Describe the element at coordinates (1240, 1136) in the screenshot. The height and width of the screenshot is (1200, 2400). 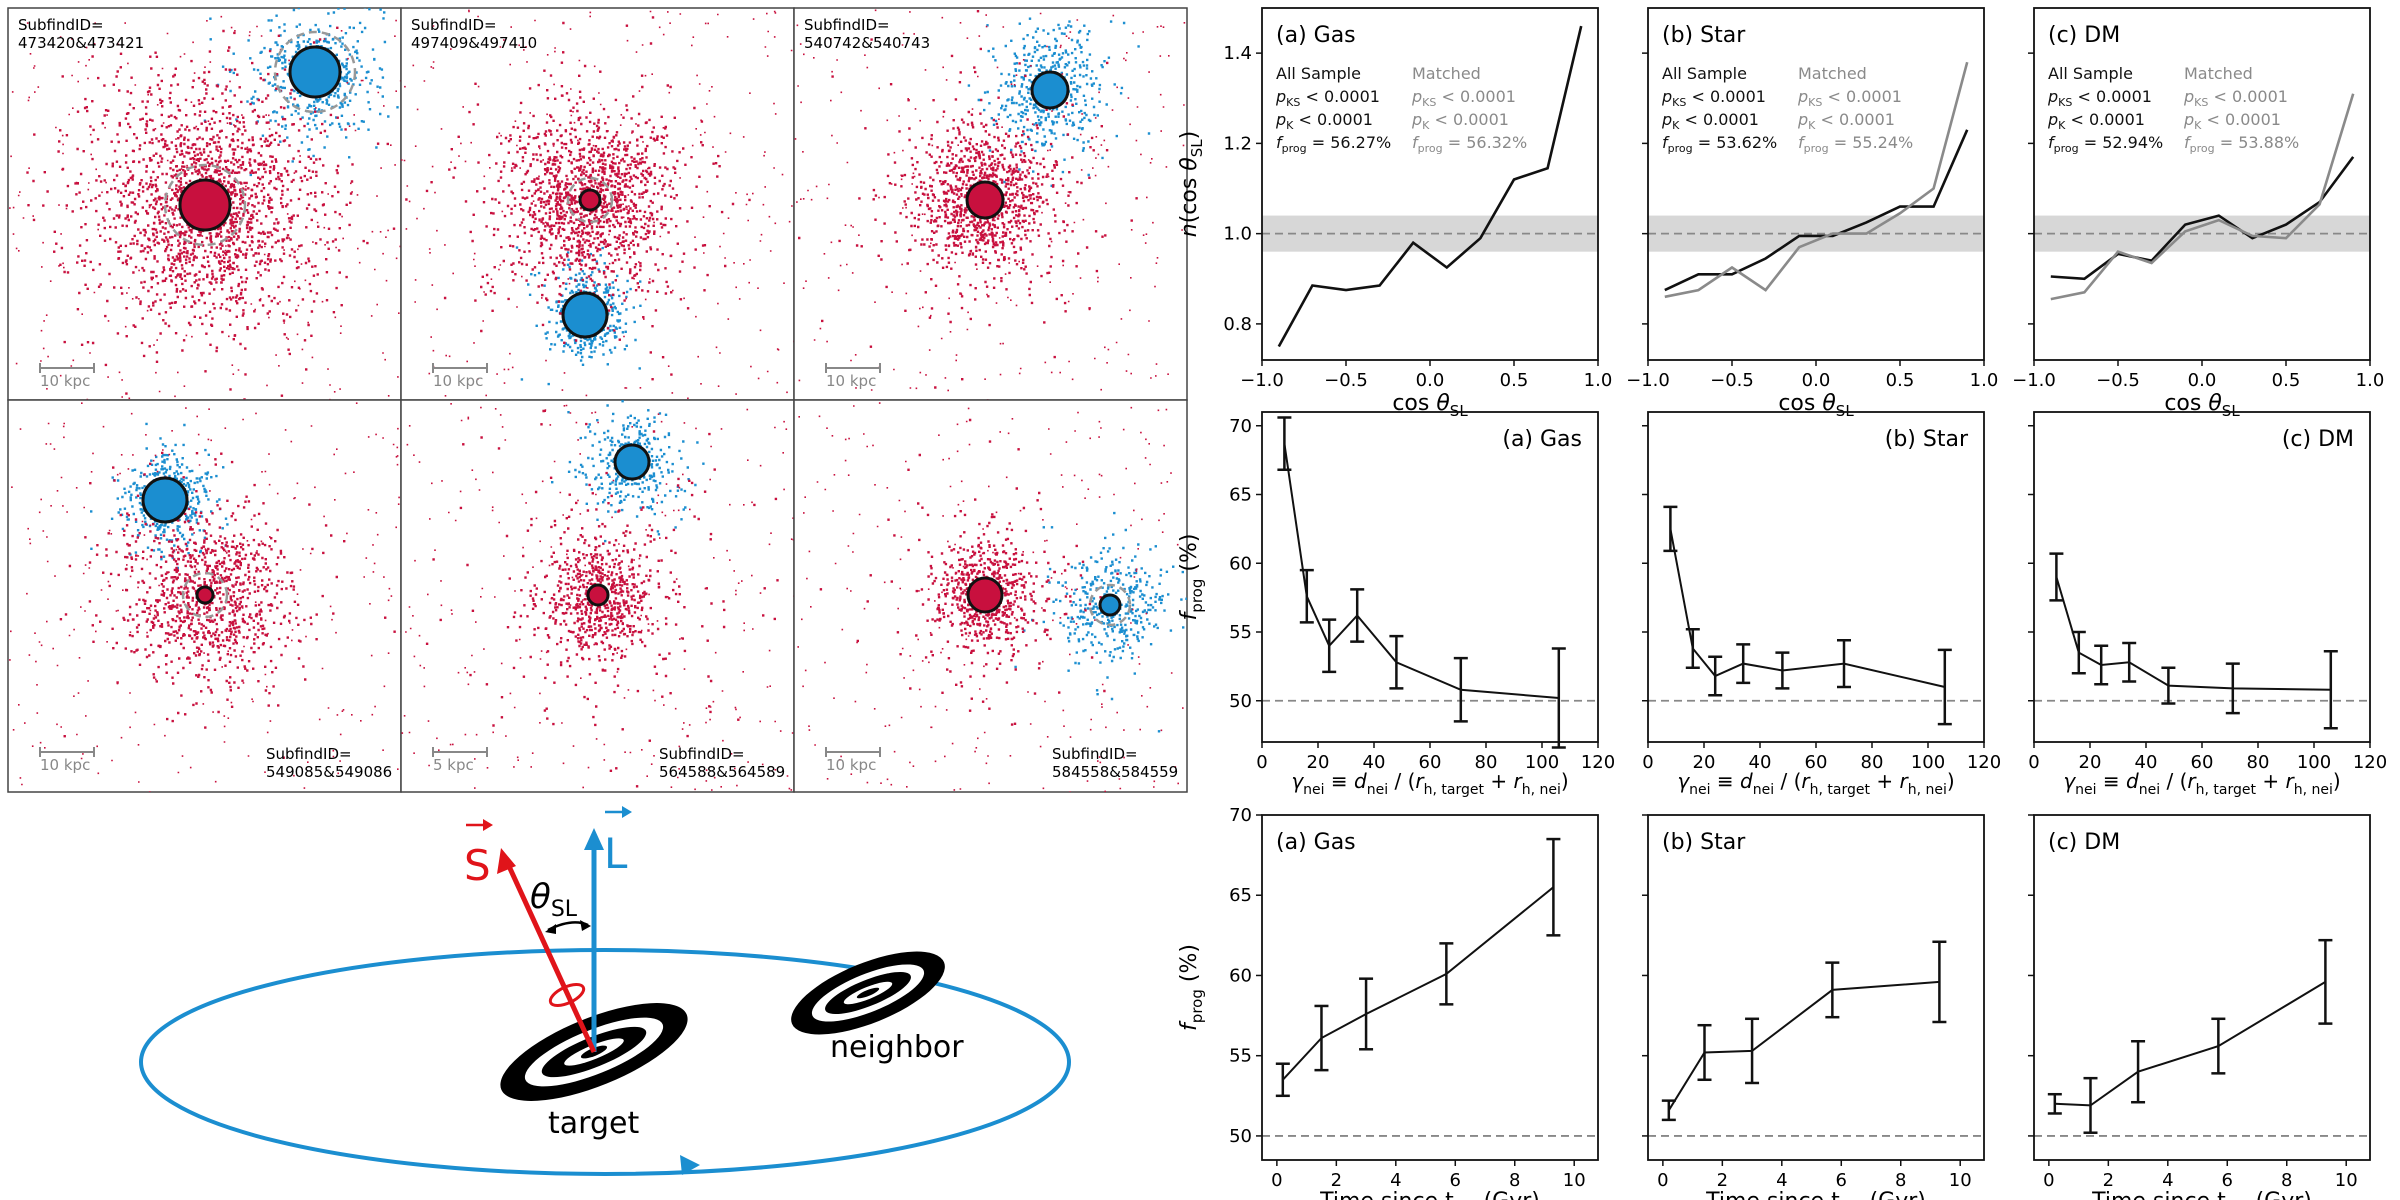
I see `y-tick-label: 50` at that location.